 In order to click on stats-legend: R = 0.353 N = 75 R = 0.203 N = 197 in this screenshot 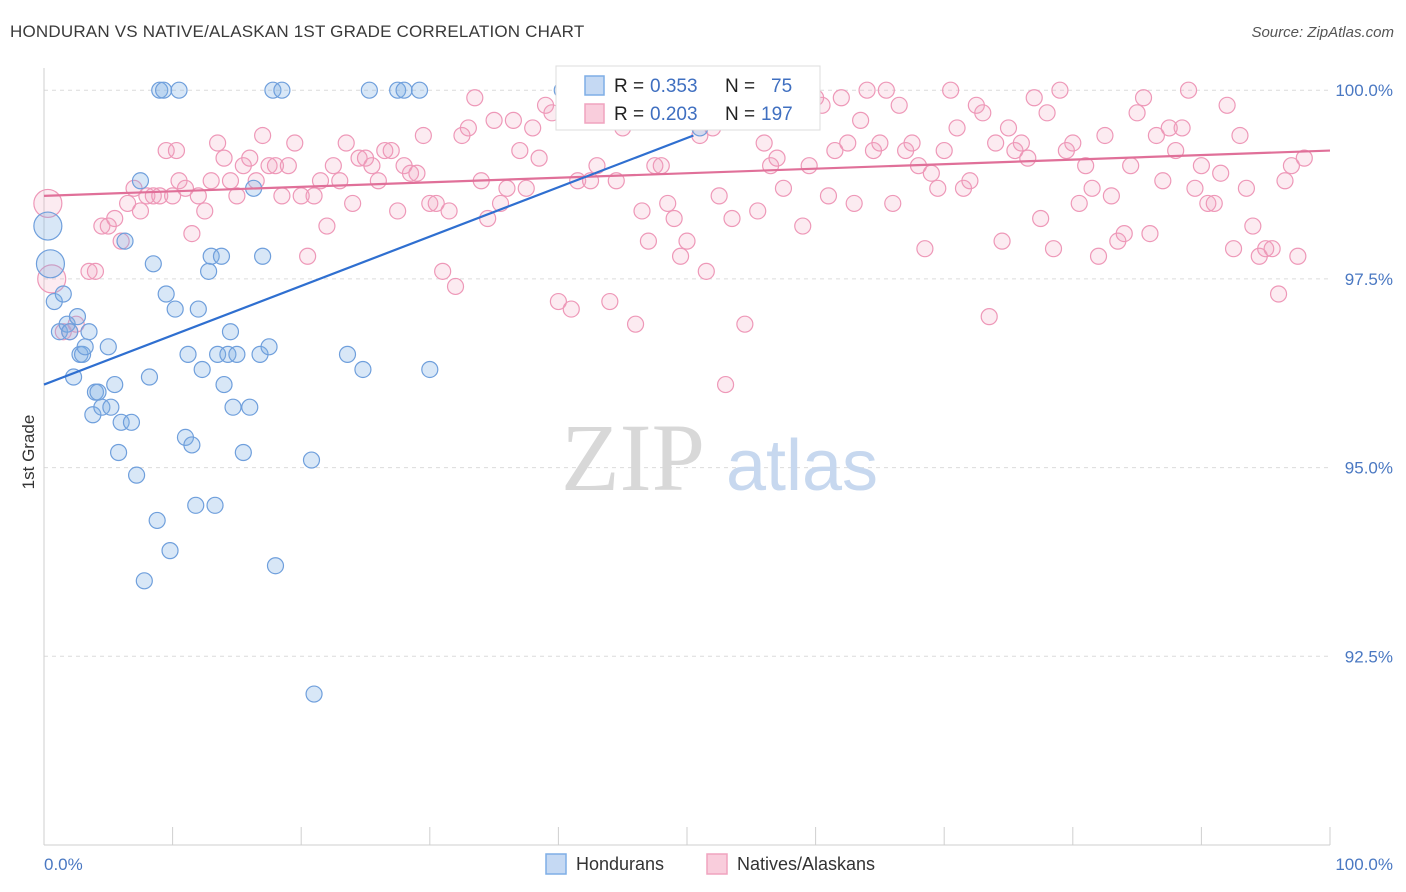, I will do `click(688, 98)`.